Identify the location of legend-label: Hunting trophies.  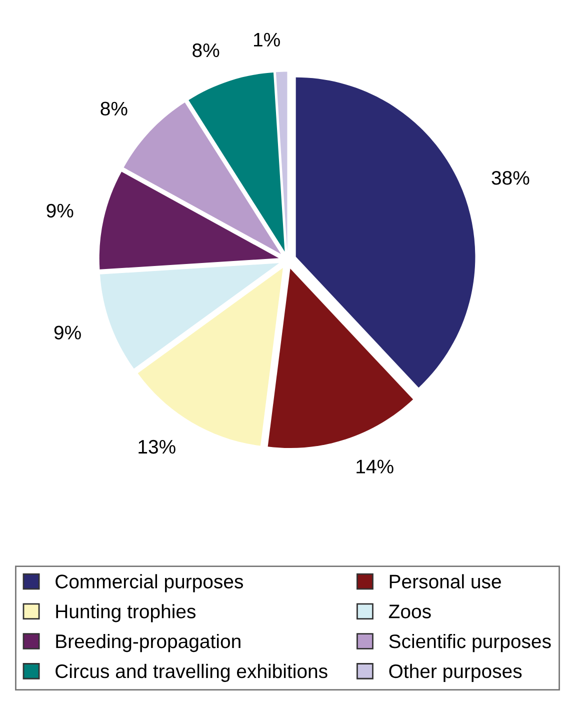
(126, 613).